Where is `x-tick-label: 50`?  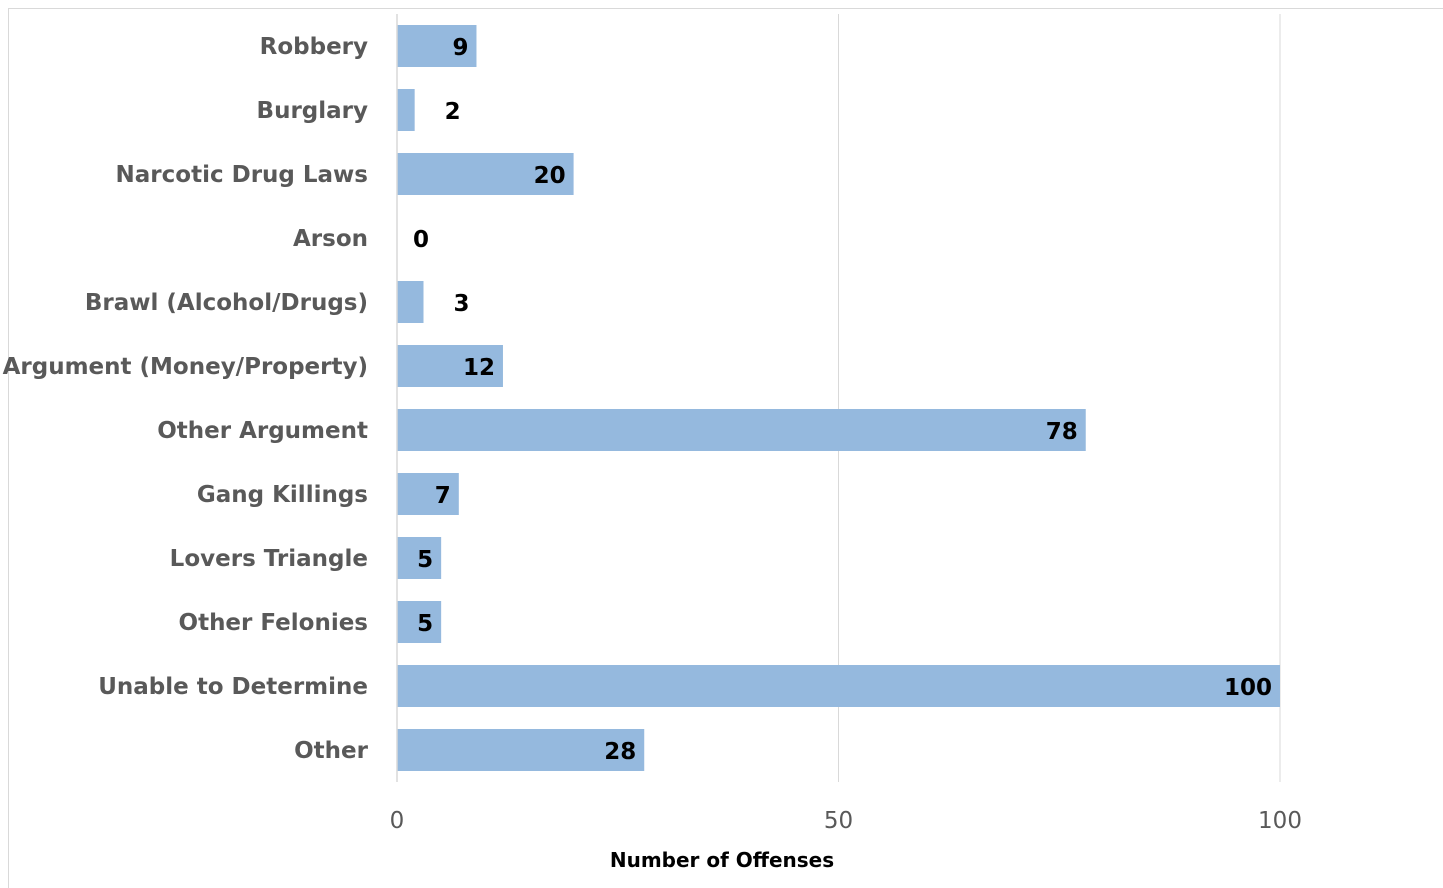
x-tick-label: 50 is located at coordinates (838, 821).